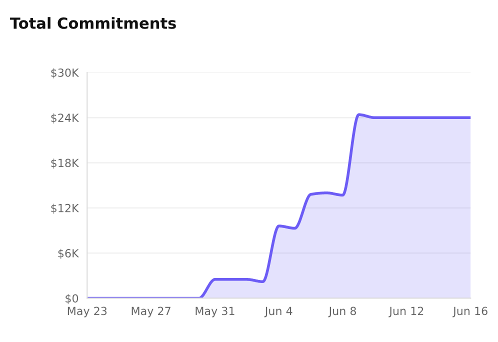 The width and height of the screenshot is (498, 342). I want to click on chart-title: Total Commitments, so click(93, 23).